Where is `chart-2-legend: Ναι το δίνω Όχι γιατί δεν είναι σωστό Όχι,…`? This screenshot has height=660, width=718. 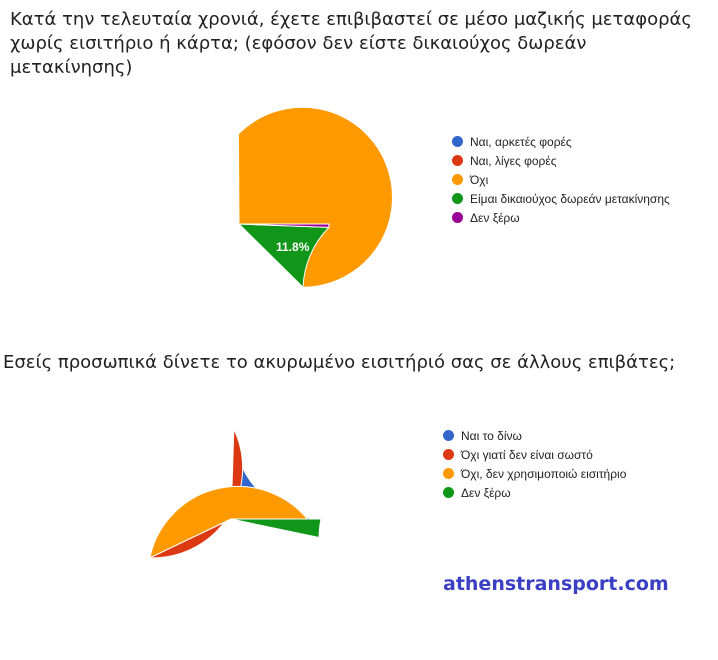
chart-2-legend: Ναι το δίνω Όχι γιατί δεν είναι σωστό Όχι,… is located at coordinates (534, 464).